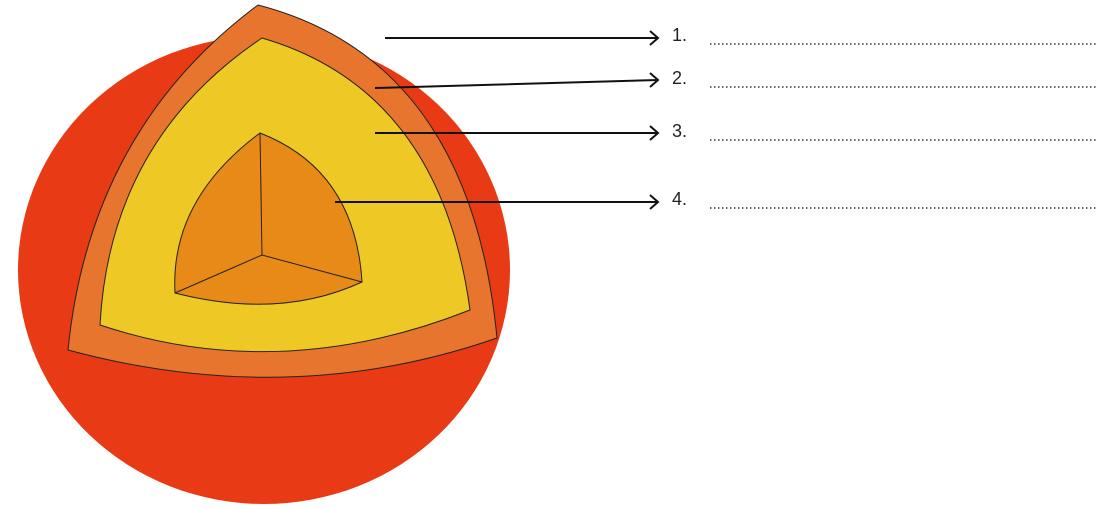 The height and width of the screenshot is (509, 1100). I want to click on label-number: 2., so click(679, 78).